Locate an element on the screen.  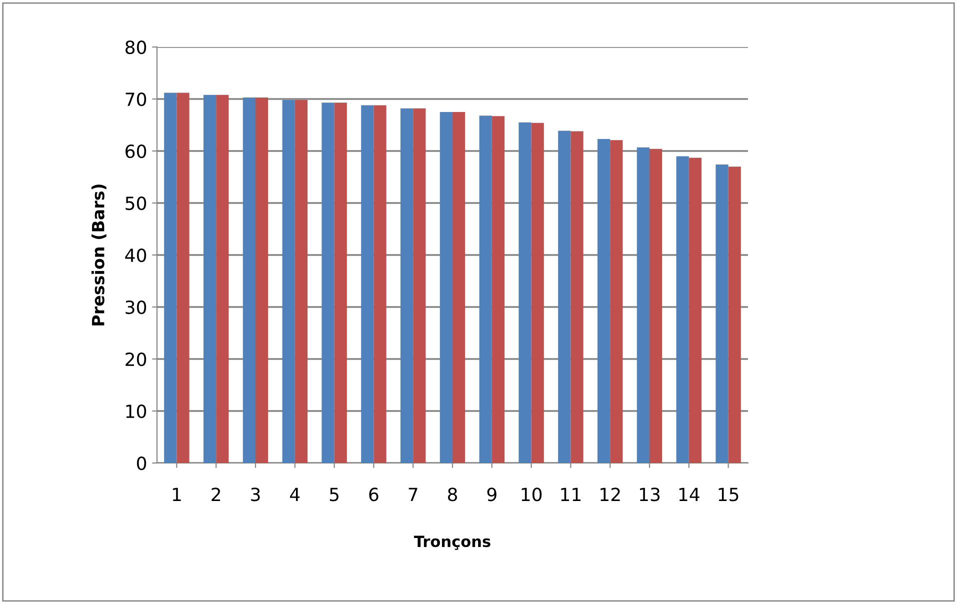
x-axis-title: Tronçons is located at coordinates (452, 543).